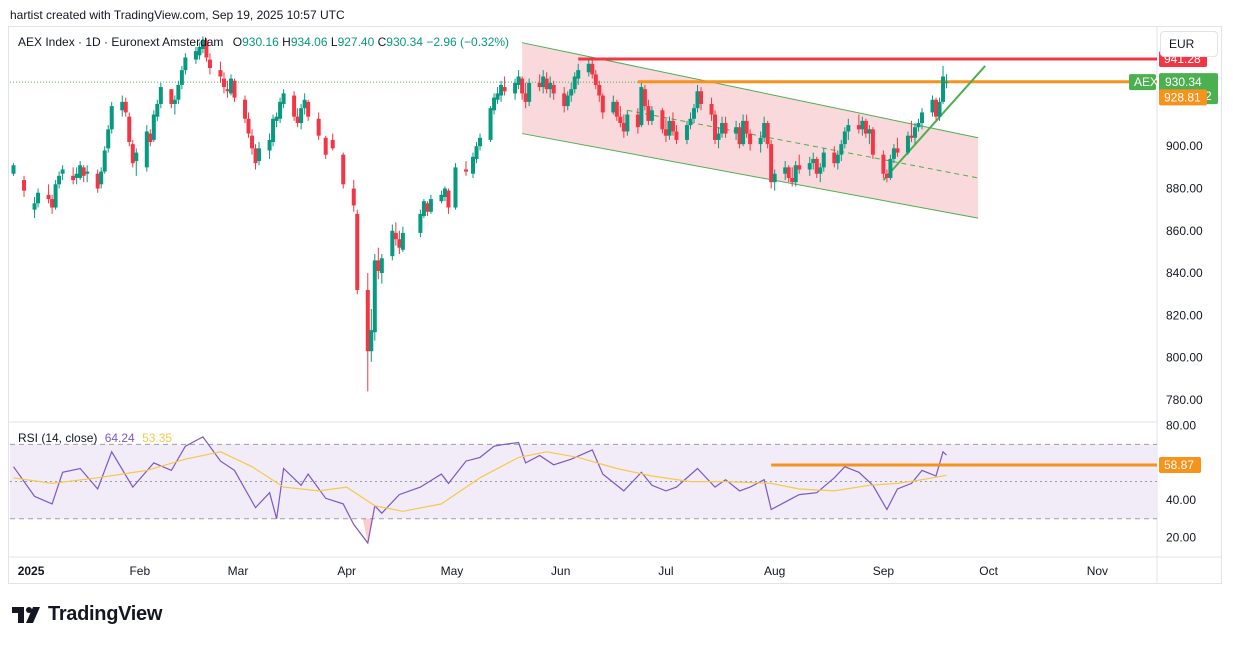 This screenshot has width=1233, height=645. Describe the element at coordinates (95, 438) in the screenshot. I see `rsi-legend: RSI (14, close) 64.24 53.35` at that location.